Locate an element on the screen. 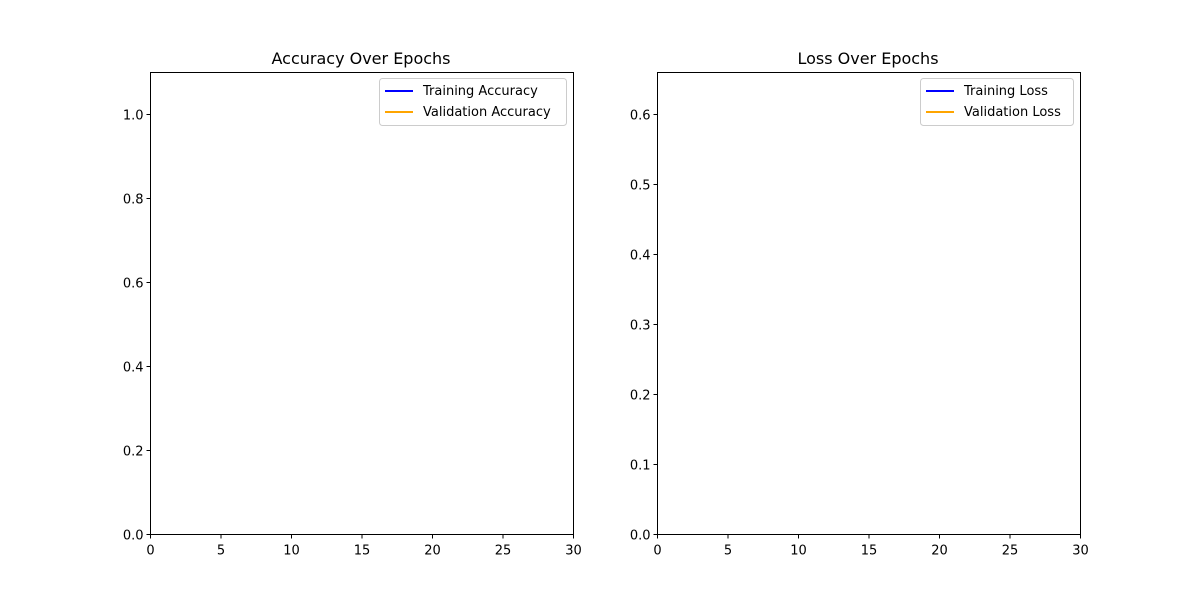 This screenshot has width=1200, height=600. legend-label-validation-accuracy: Validation Accuracy is located at coordinates (487, 112).